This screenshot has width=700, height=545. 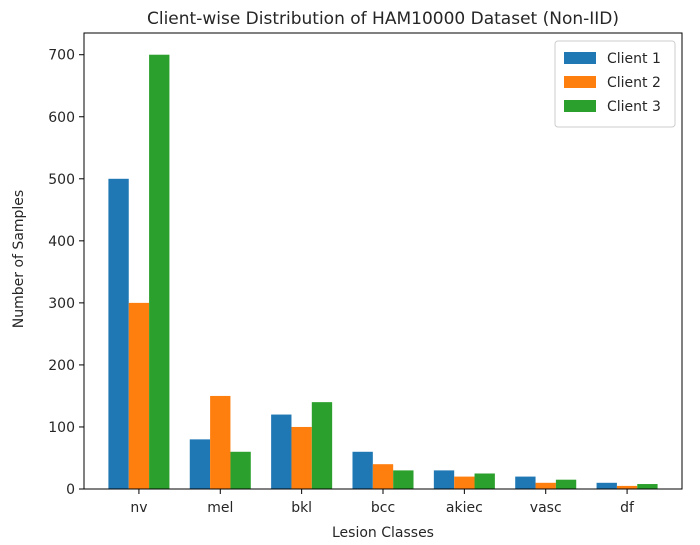 What do you see at coordinates (61, 304) in the screenshot?
I see `y-tick-label: 300` at bounding box center [61, 304].